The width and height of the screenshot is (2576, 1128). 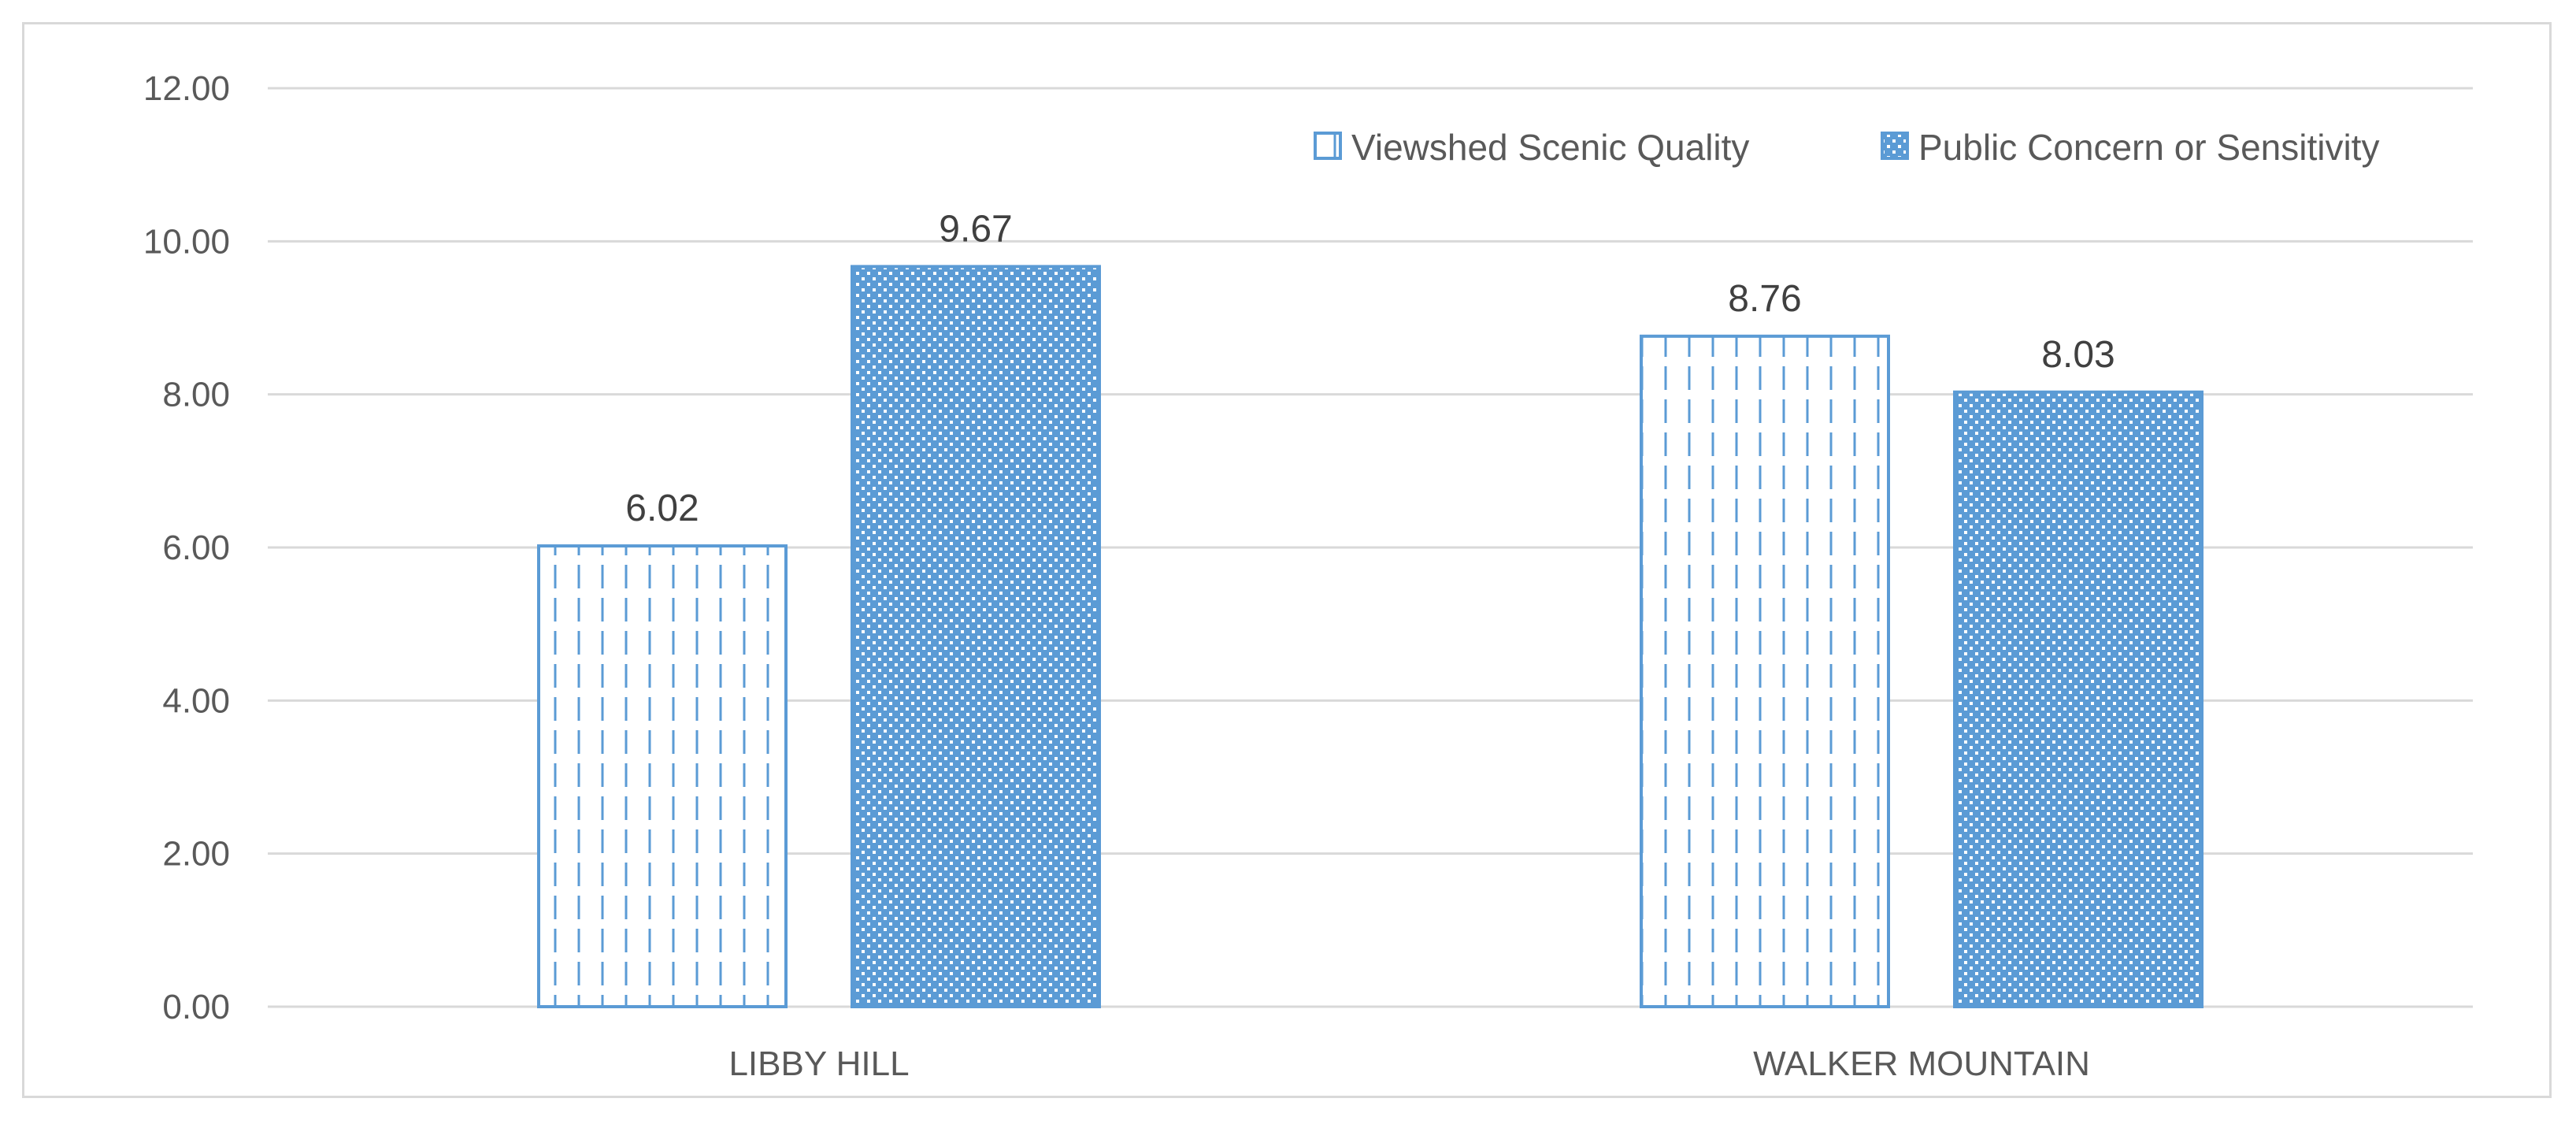 I want to click on y-tick-label: 6.00, so click(x=196, y=548).